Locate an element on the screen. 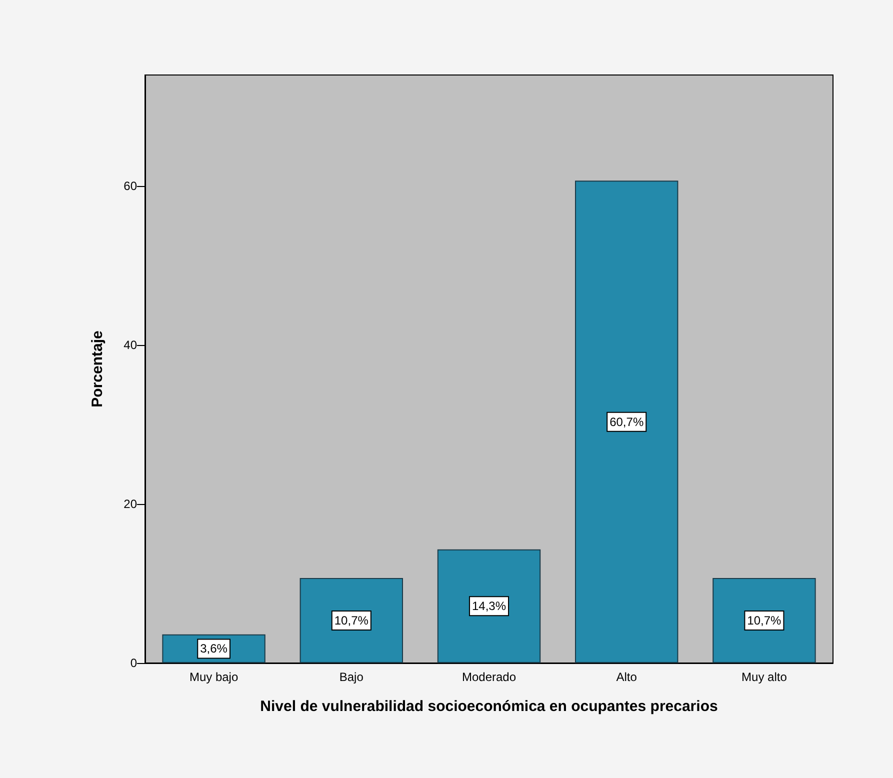  x-tick-label: Muy alto is located at coordinates (765, 677).